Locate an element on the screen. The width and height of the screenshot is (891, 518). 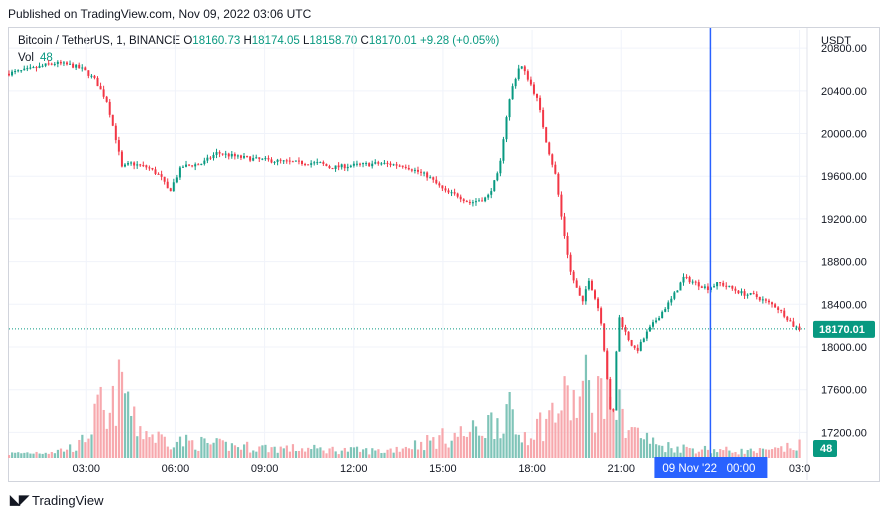
symbol-name: Bitcoin / TetherUS, 1, BINANCE is located at coordinates (99, 41).